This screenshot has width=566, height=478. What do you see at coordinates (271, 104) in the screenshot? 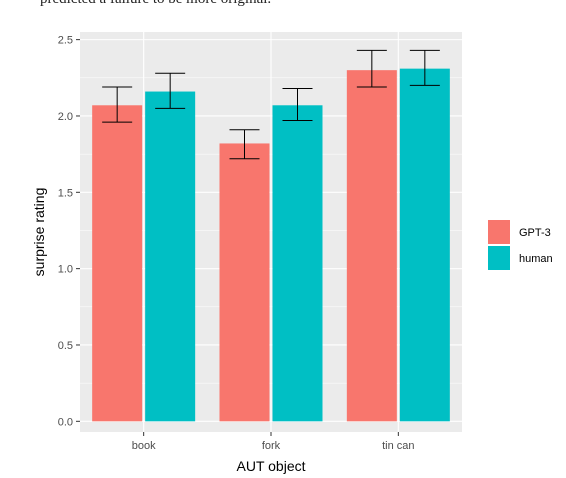
I see `error-bars` at bounding box center [271, 104].